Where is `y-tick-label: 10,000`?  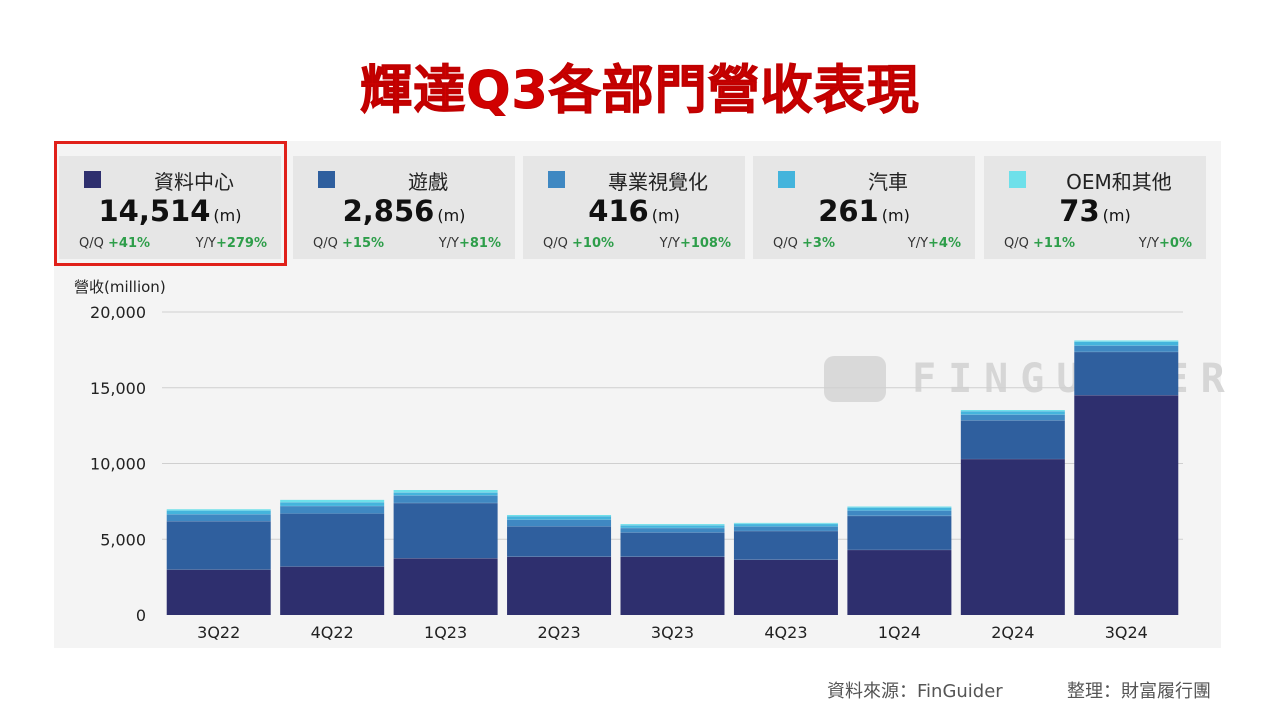
y-tick-label: 10,000 is located at coordinates (118, 464).